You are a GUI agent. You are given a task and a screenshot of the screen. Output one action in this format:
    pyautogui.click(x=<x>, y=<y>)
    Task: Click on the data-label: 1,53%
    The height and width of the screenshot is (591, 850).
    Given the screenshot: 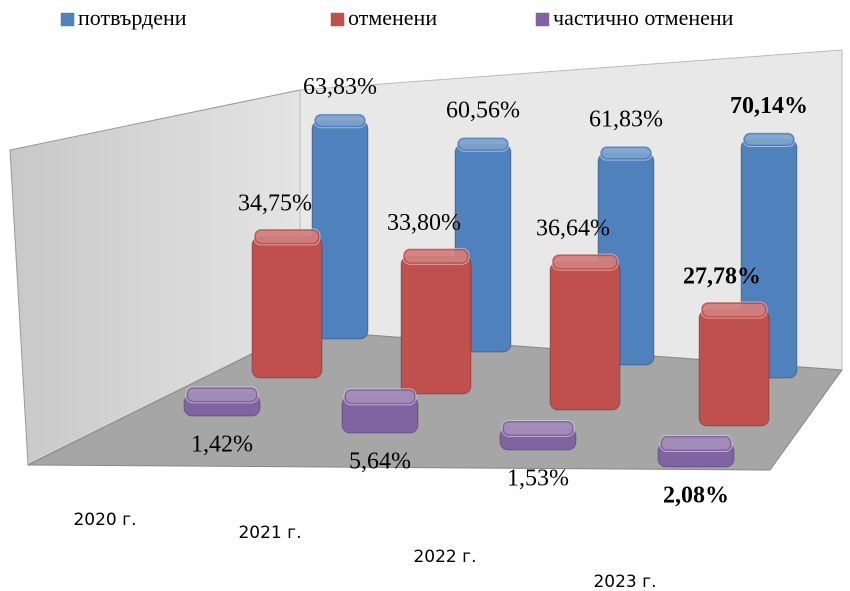 What is the action you would take?
    pyautogui.click(x=538, y=479)
    